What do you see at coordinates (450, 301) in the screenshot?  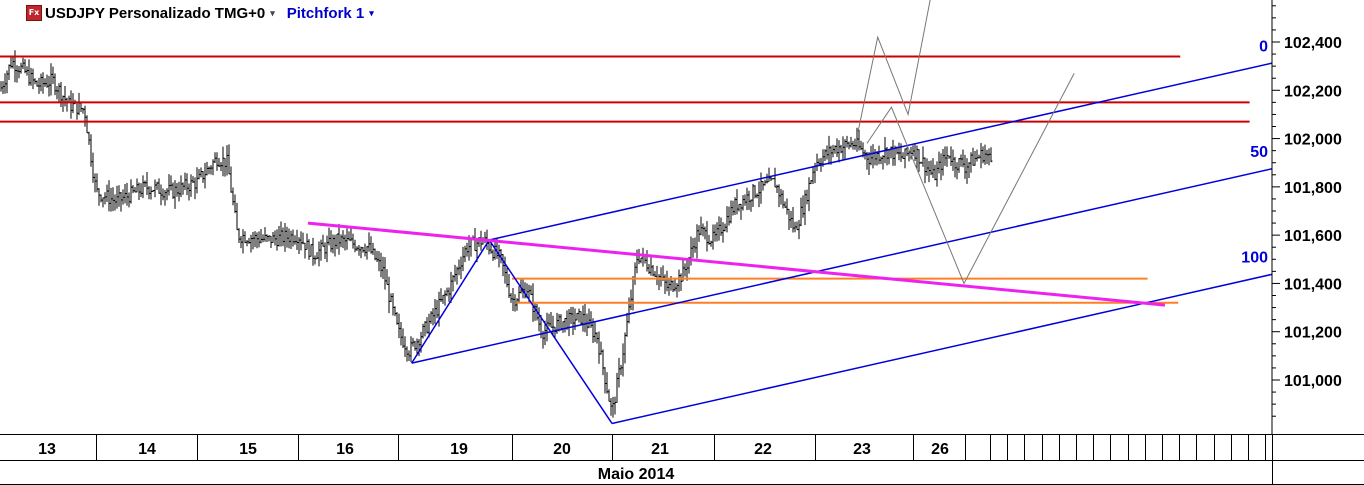 I see `pitchfork-handle` at bounding box center [450, 301].